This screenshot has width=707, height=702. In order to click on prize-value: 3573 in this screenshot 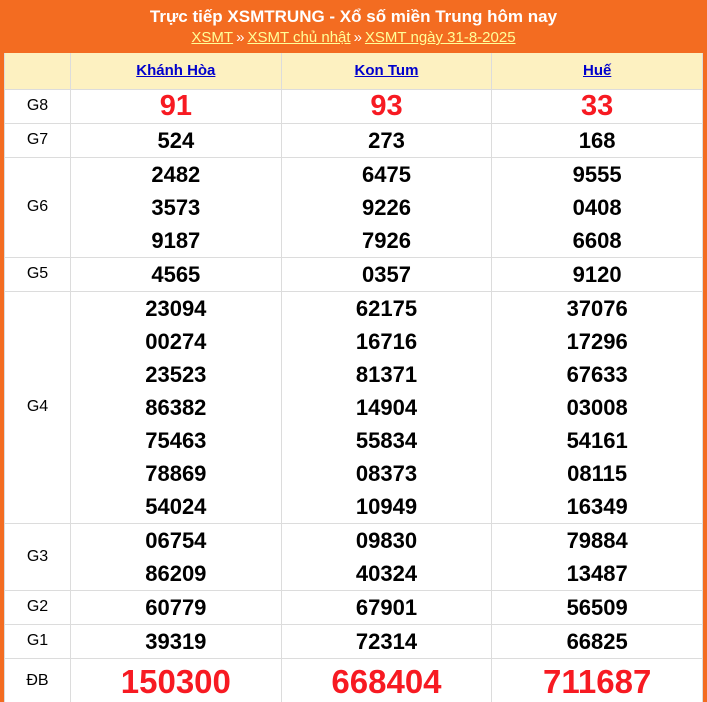, I will do `click(176, 207)`.